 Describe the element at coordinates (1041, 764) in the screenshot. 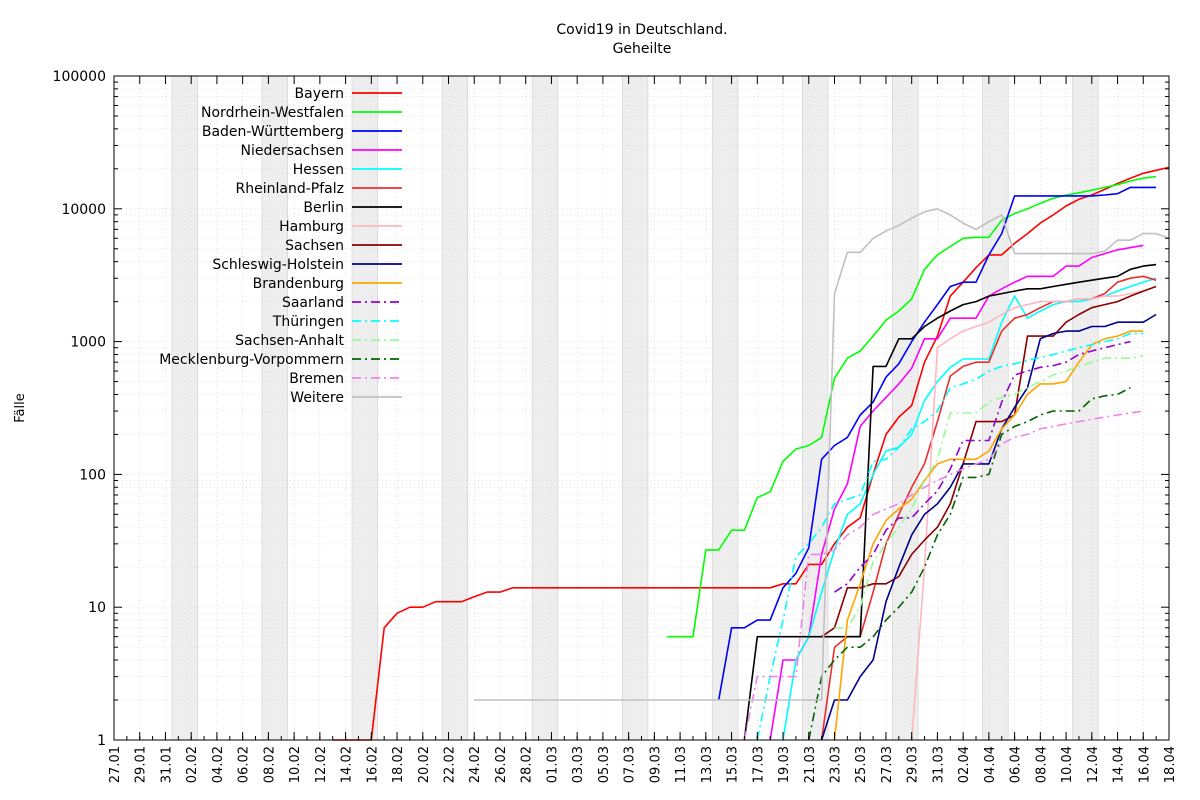

I see `x-tick-label: 08.04` at that location.